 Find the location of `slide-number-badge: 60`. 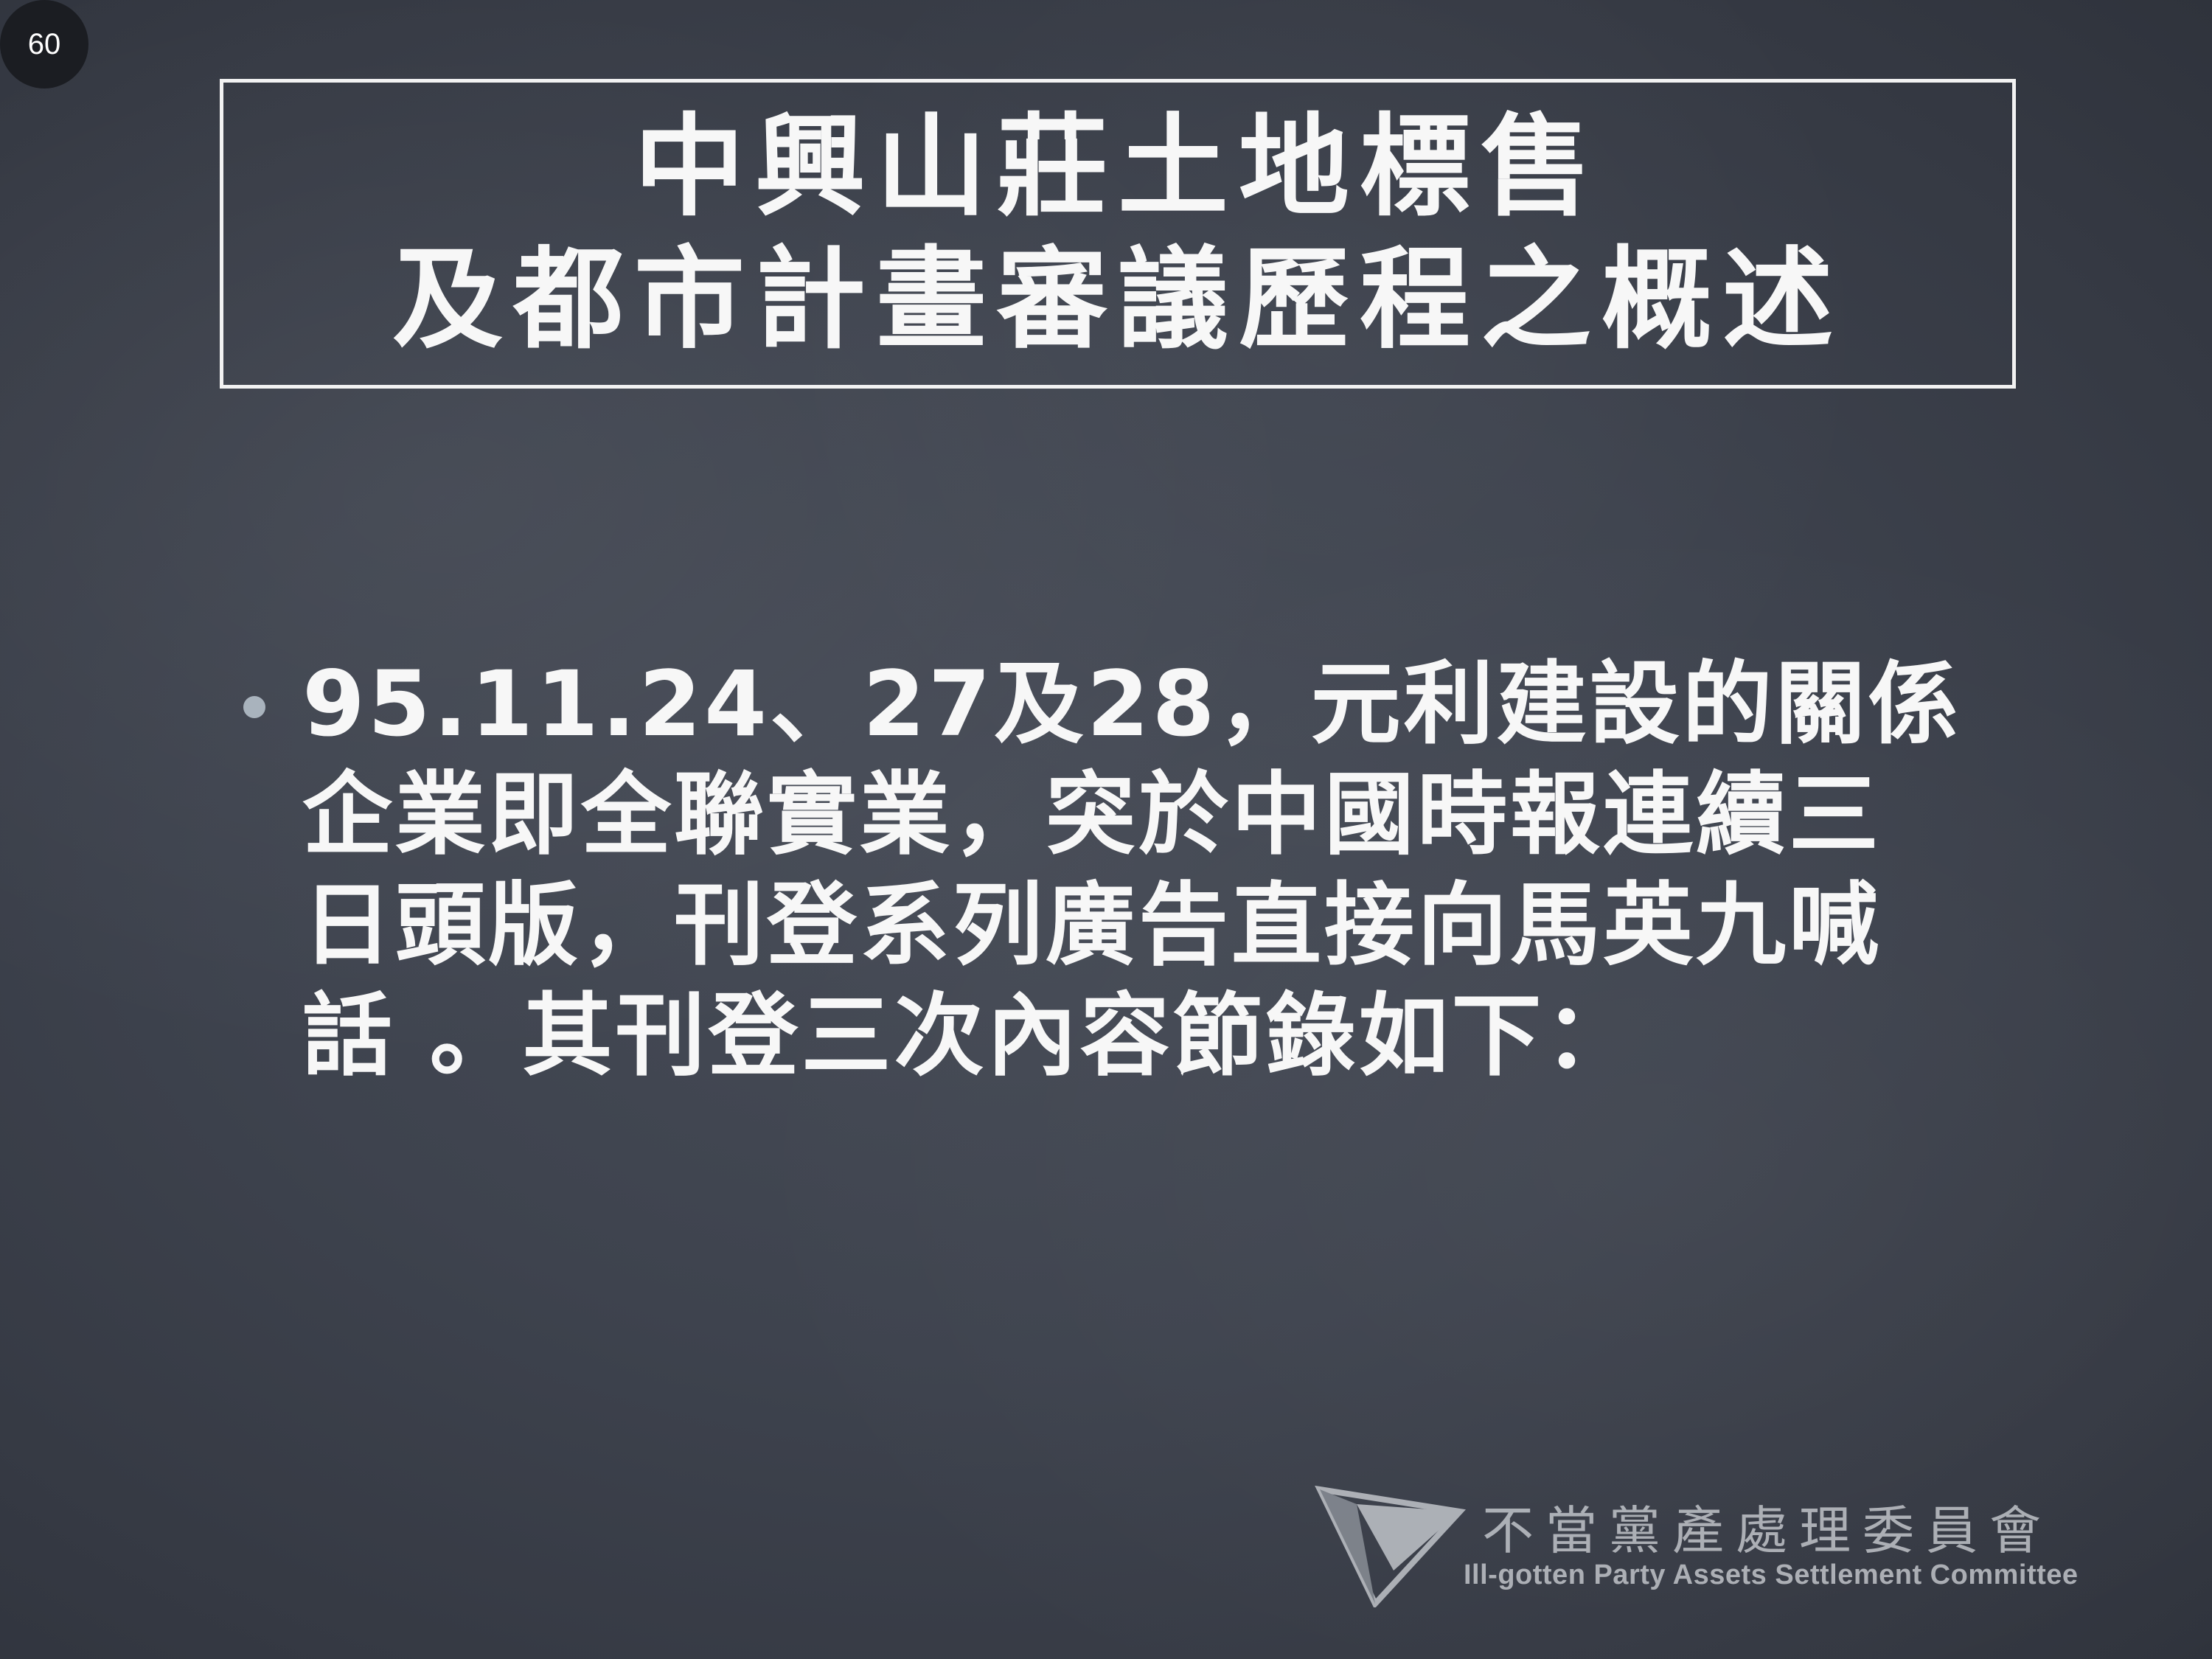

slide-number-badge: 60 is located at coordinates (44, 44).